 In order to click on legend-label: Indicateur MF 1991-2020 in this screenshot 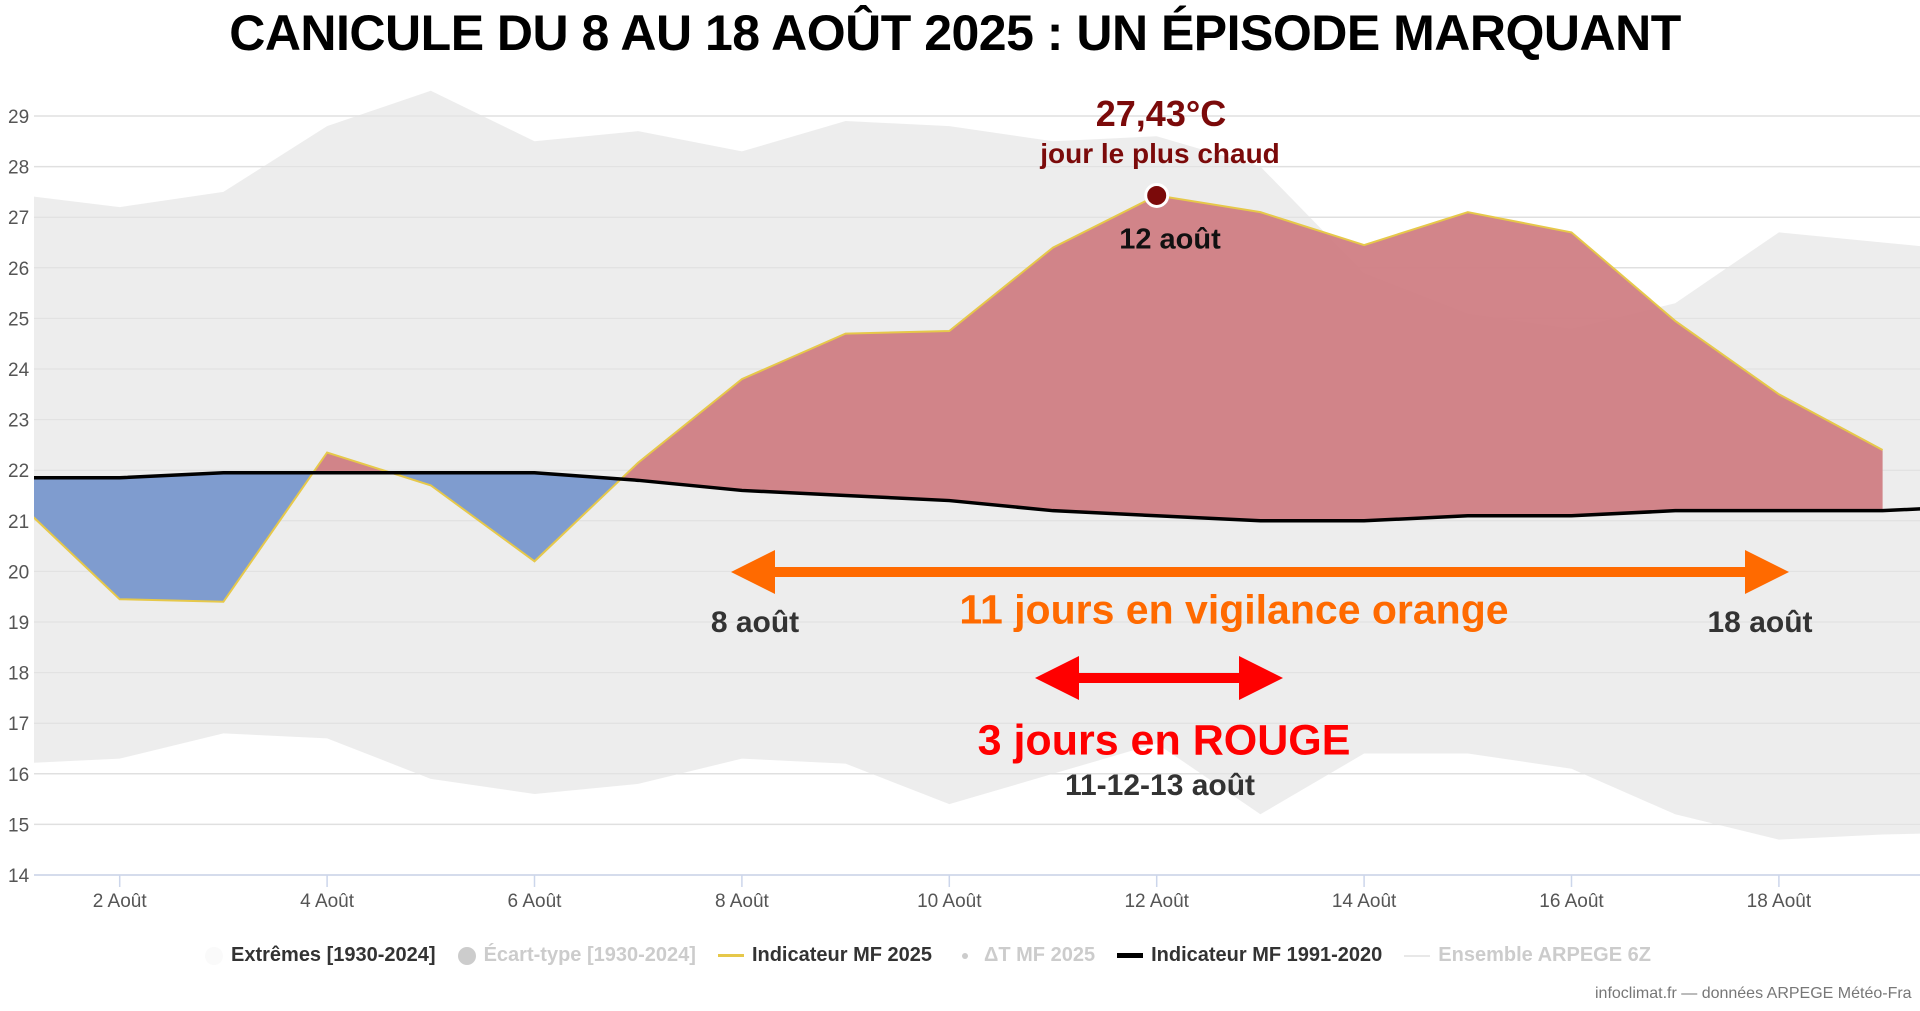, I will do `click(1267, 955)`.